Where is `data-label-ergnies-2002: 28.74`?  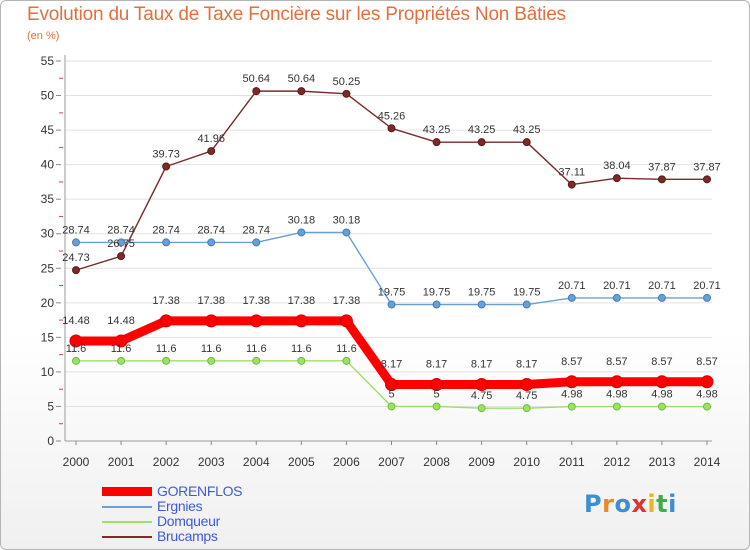
data-label-ergnies-2002: 28.74 is located at coordinates (166, 230).